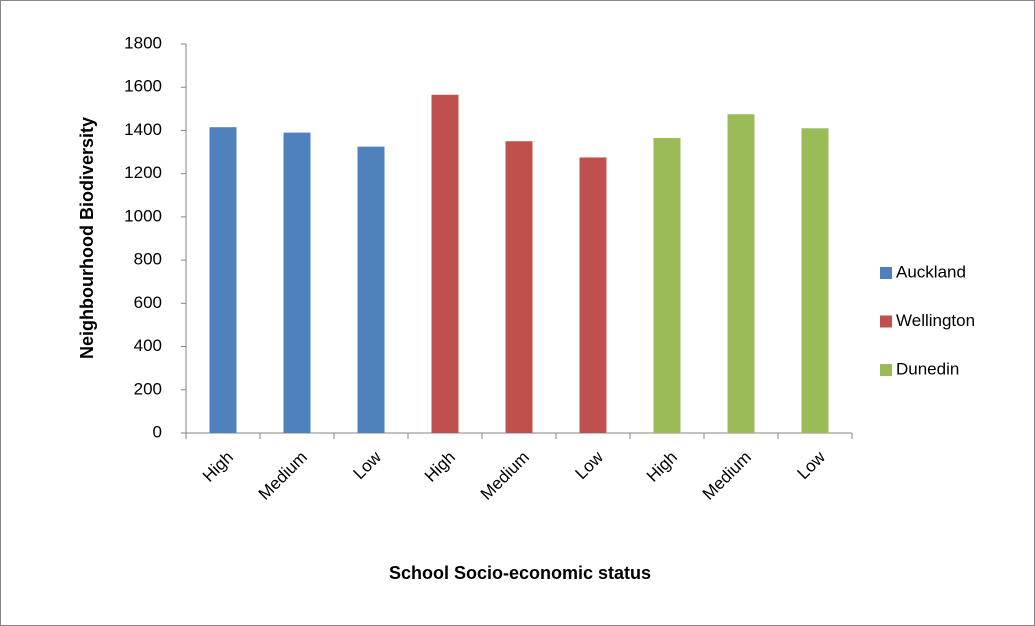  I want to click on y-tick-label: 400, so click(148, 345).